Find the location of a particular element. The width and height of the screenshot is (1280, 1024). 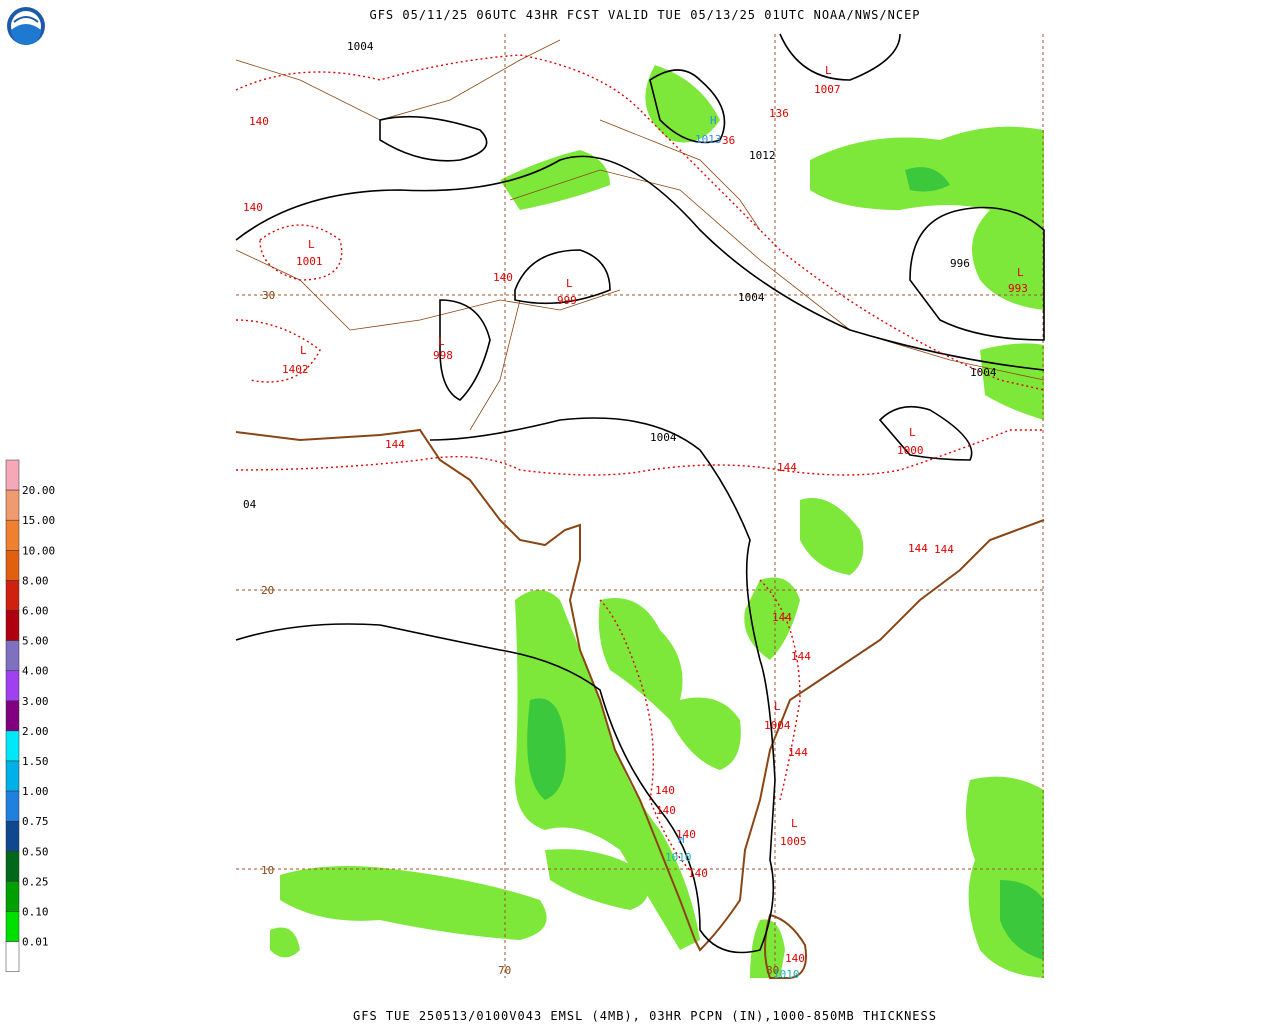

map-label: 1402 is located at coordinates (295, 369).